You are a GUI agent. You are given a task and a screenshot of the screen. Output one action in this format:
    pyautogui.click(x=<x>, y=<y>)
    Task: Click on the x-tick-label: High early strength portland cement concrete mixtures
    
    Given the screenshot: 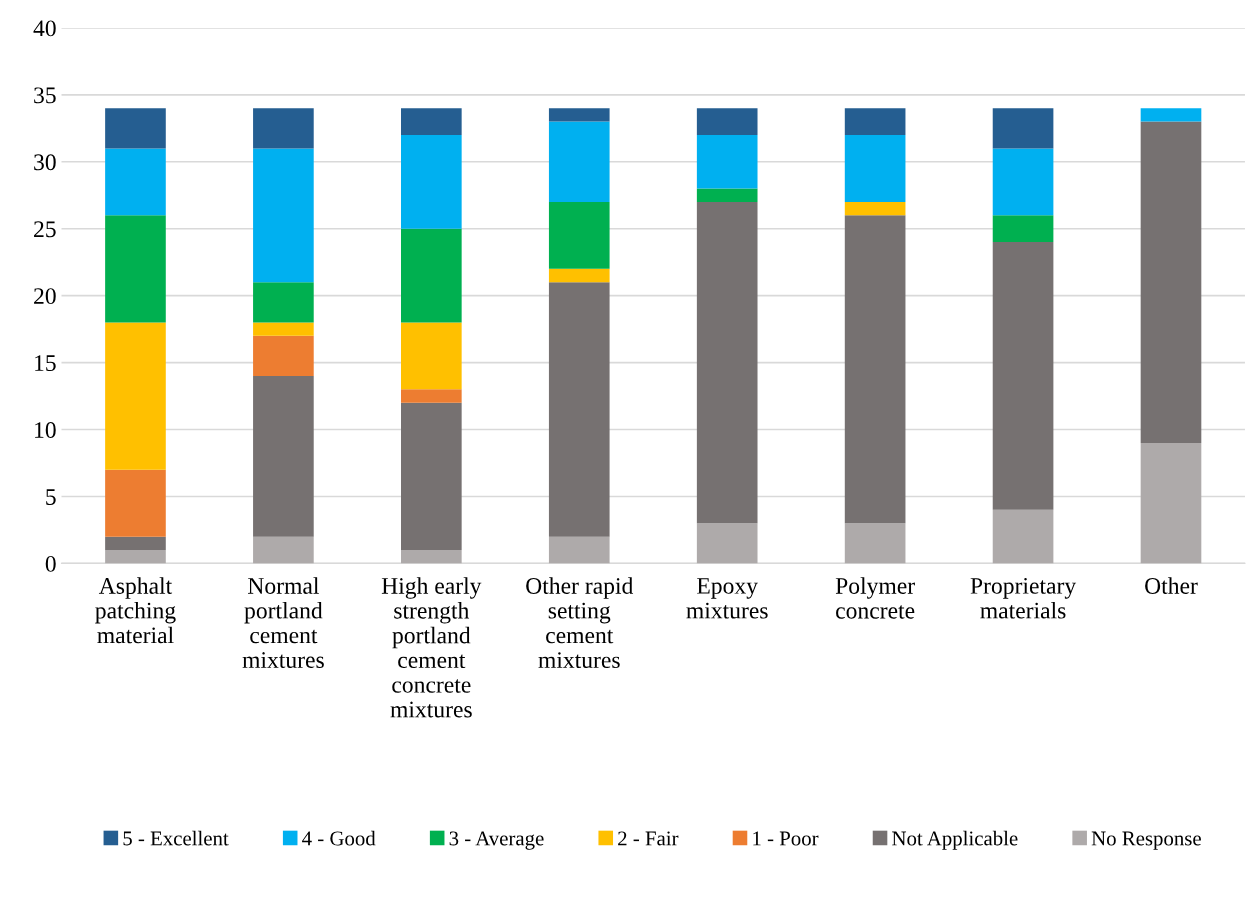 What is the action you would take?
    pyautogui.click(x=431, y=647)
    